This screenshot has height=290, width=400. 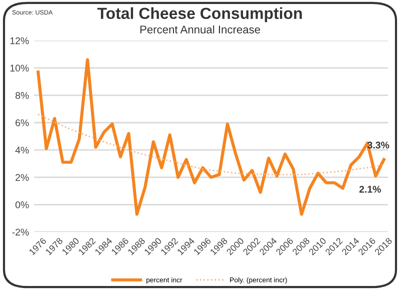 What do you see at coordinates (370, 189) in the screenshot?
I see `annotation: 2.1%` at bounding box center [370, 189].